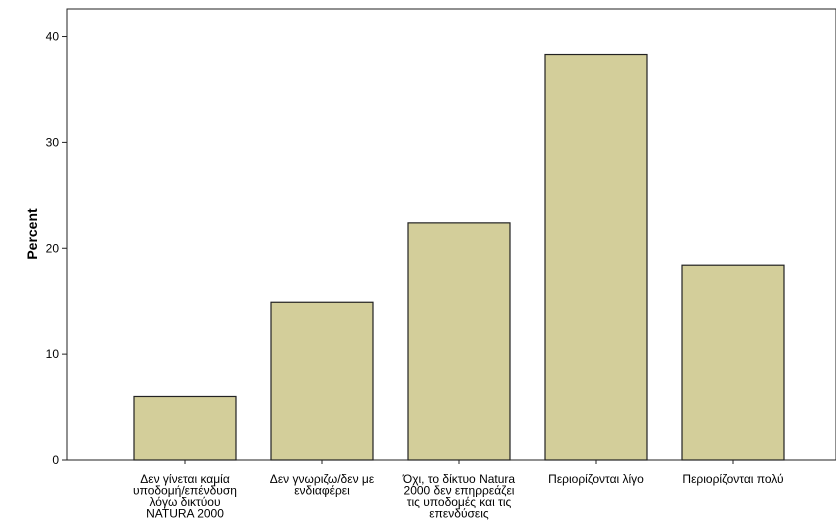  I want to click on y-tick-label: 20, so click(53, 248).